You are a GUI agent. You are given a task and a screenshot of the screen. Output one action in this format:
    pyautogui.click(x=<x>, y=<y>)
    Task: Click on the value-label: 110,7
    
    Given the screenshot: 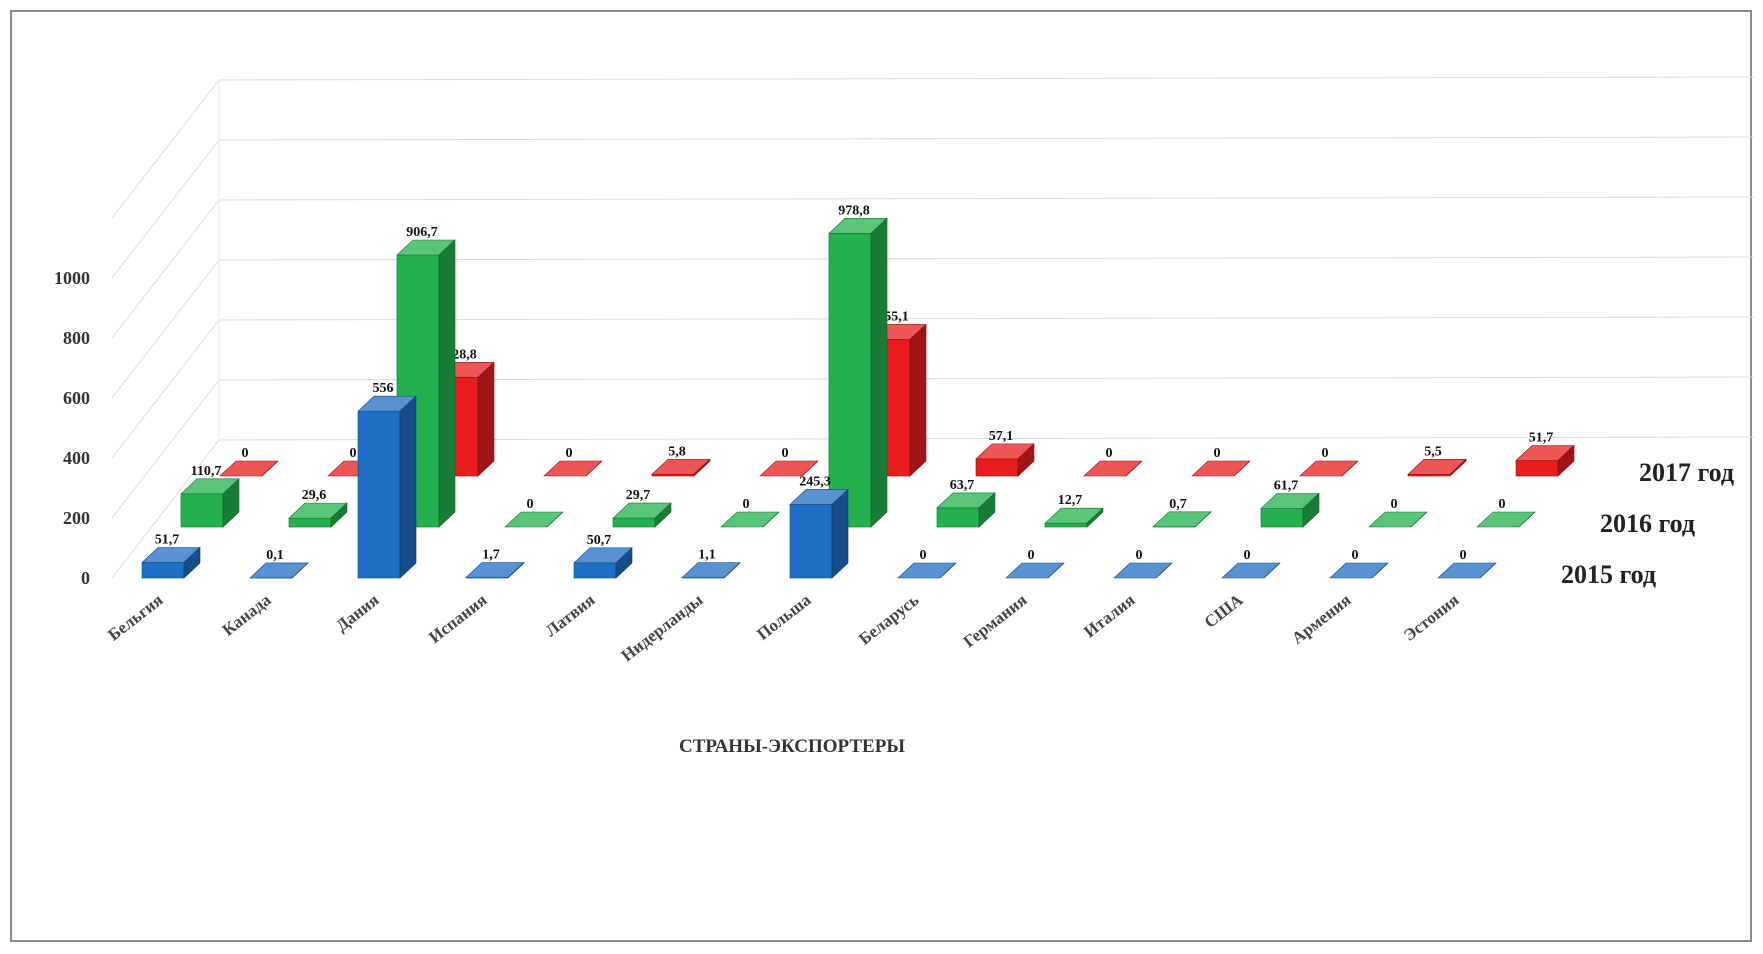 What is the action you would take?
    pyautogui.click(x=206, y=471)
    